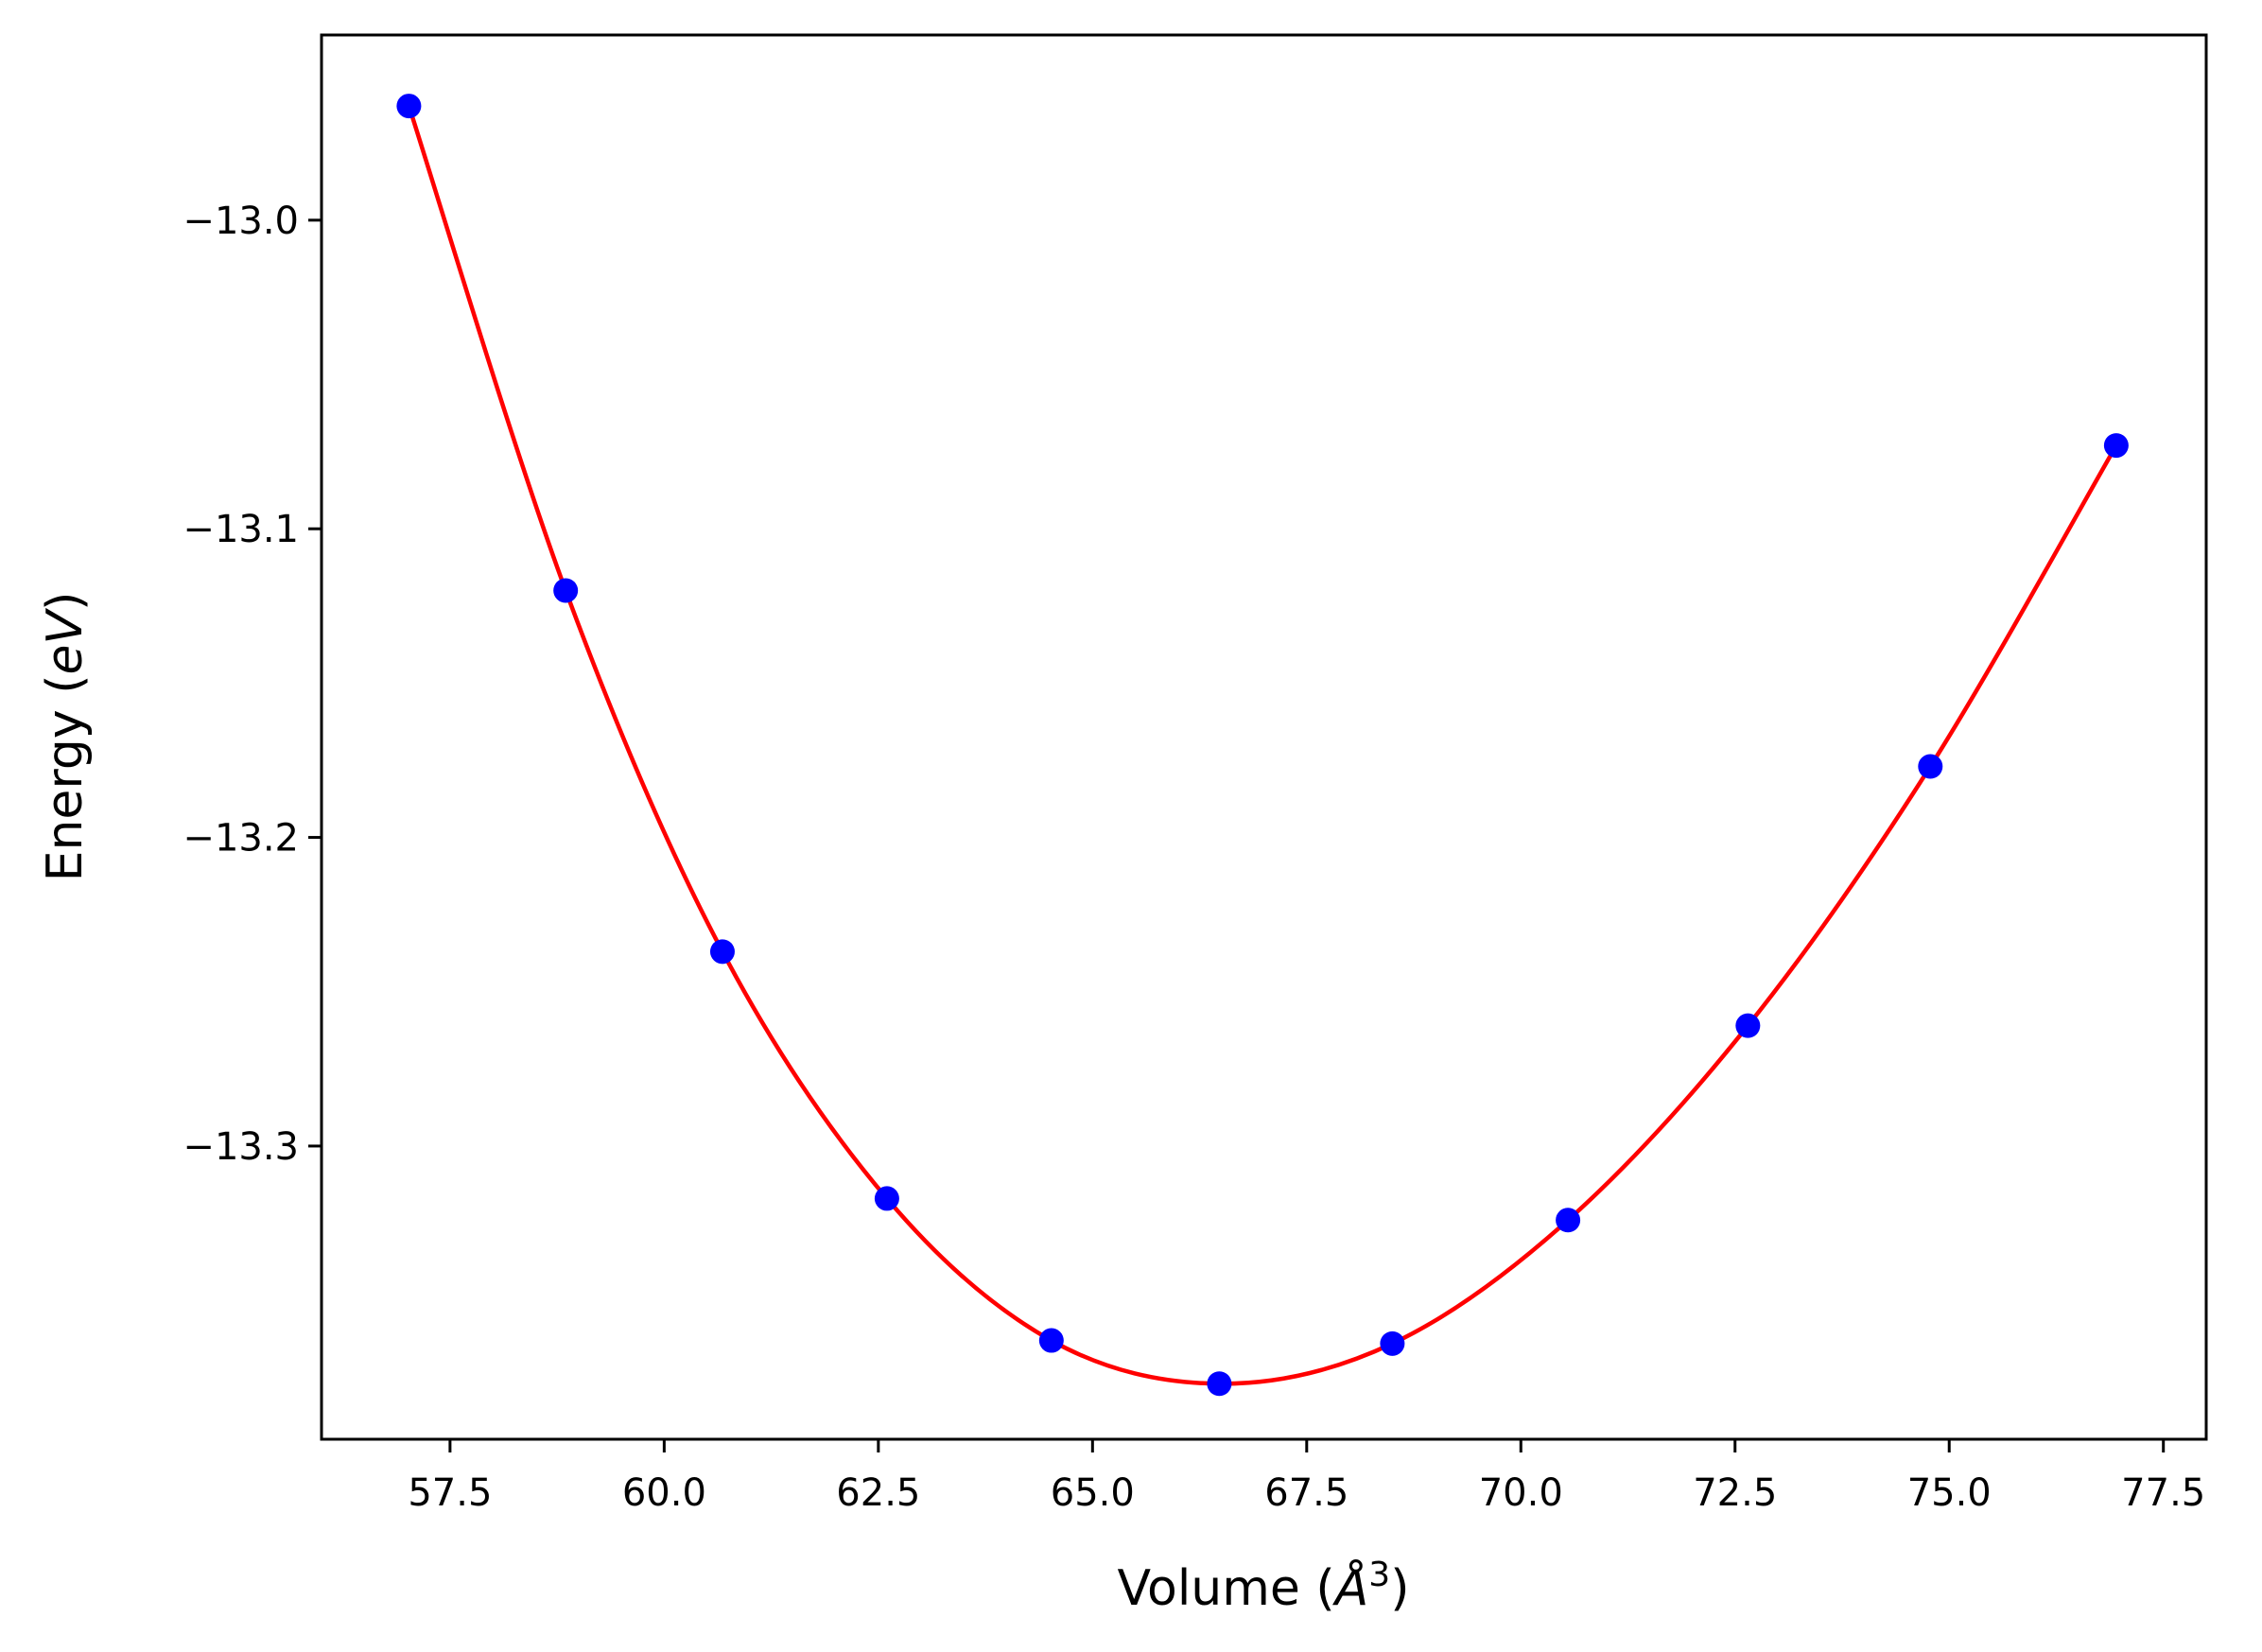 The width and height of the screenshot is (2262, 1652). Describe the element at coordinates (664, 1493) in the screenshot. I see `x-tick-label: 60.0` at that location.